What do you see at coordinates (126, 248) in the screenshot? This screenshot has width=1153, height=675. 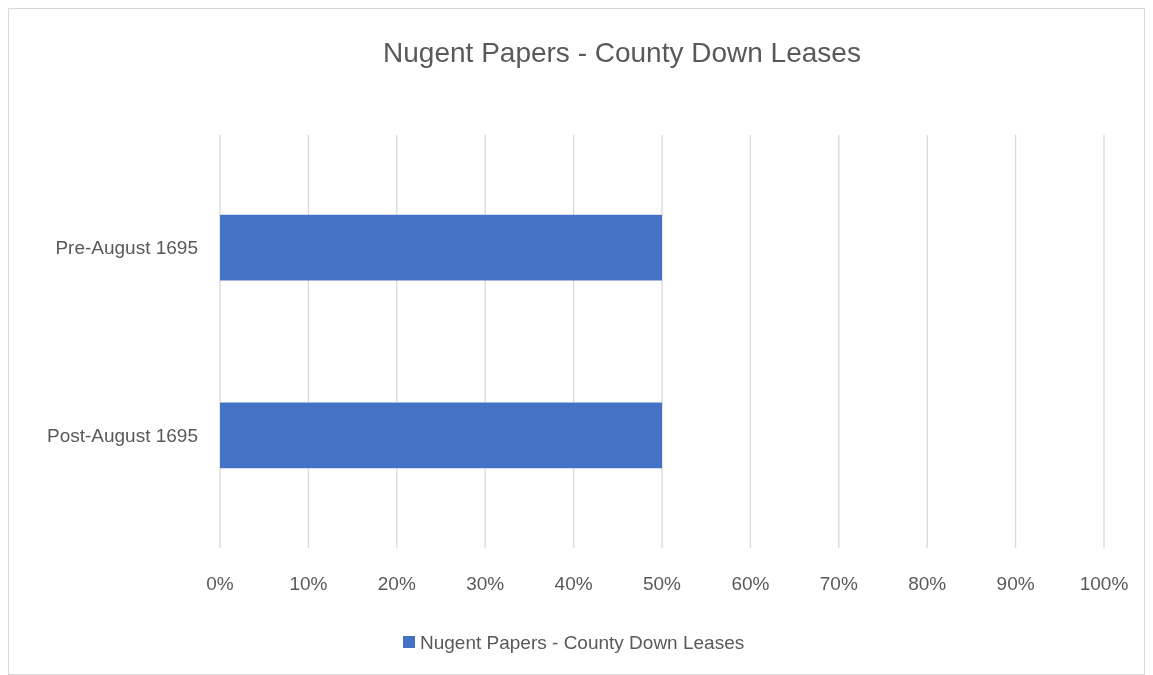 I see `y-tick-label: Pre-August 1695` at bounding box center [126, 248].